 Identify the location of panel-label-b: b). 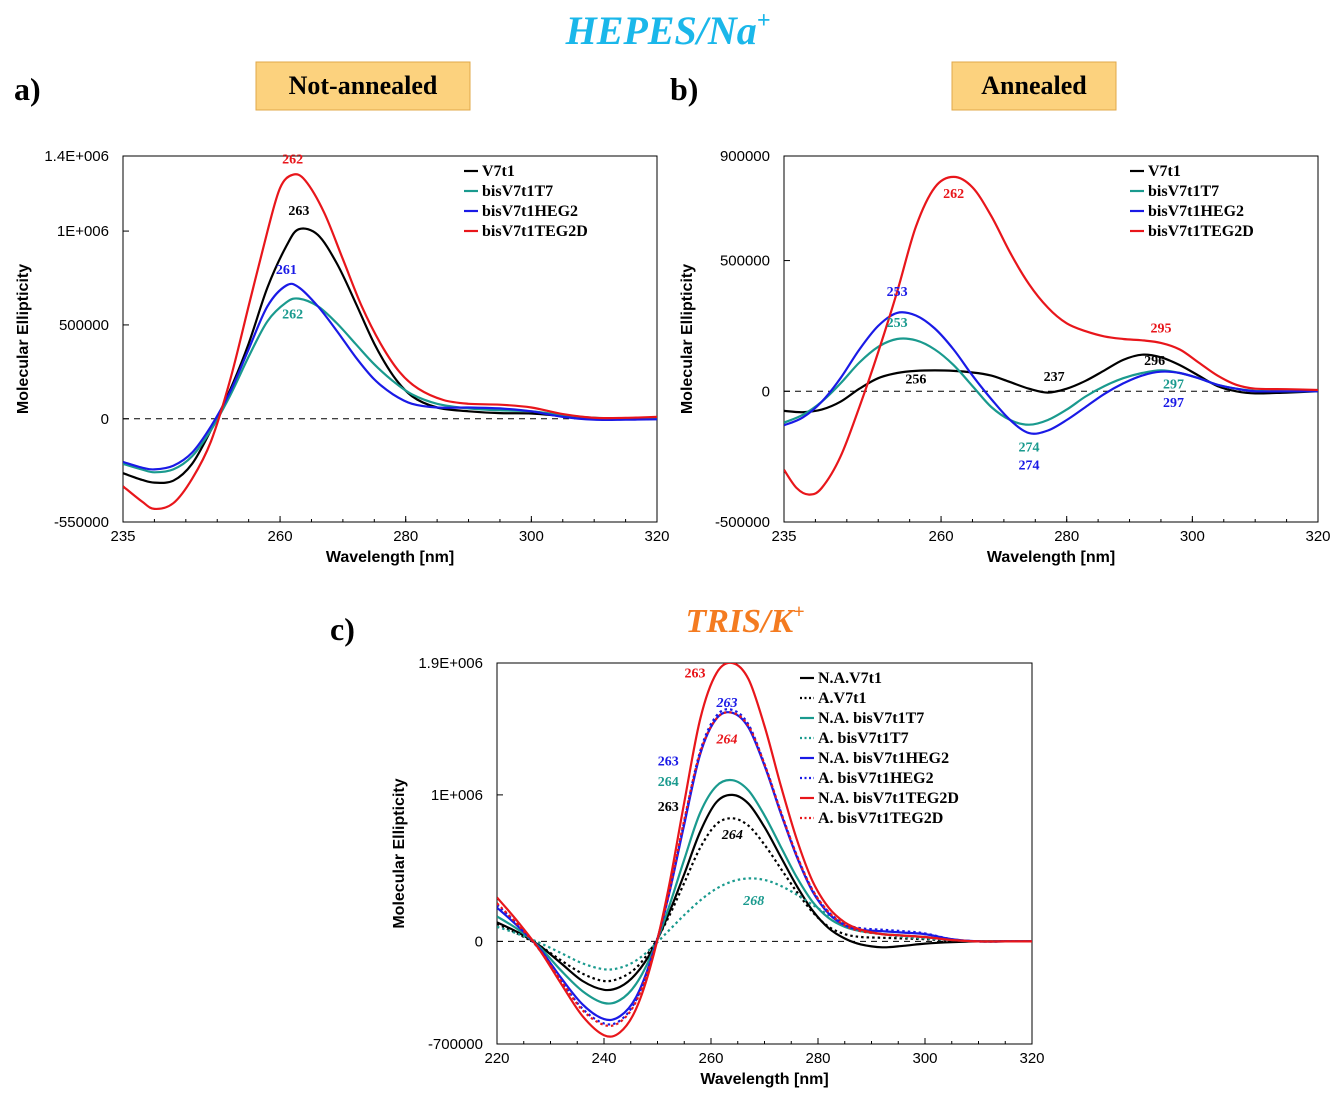
(684, 89).